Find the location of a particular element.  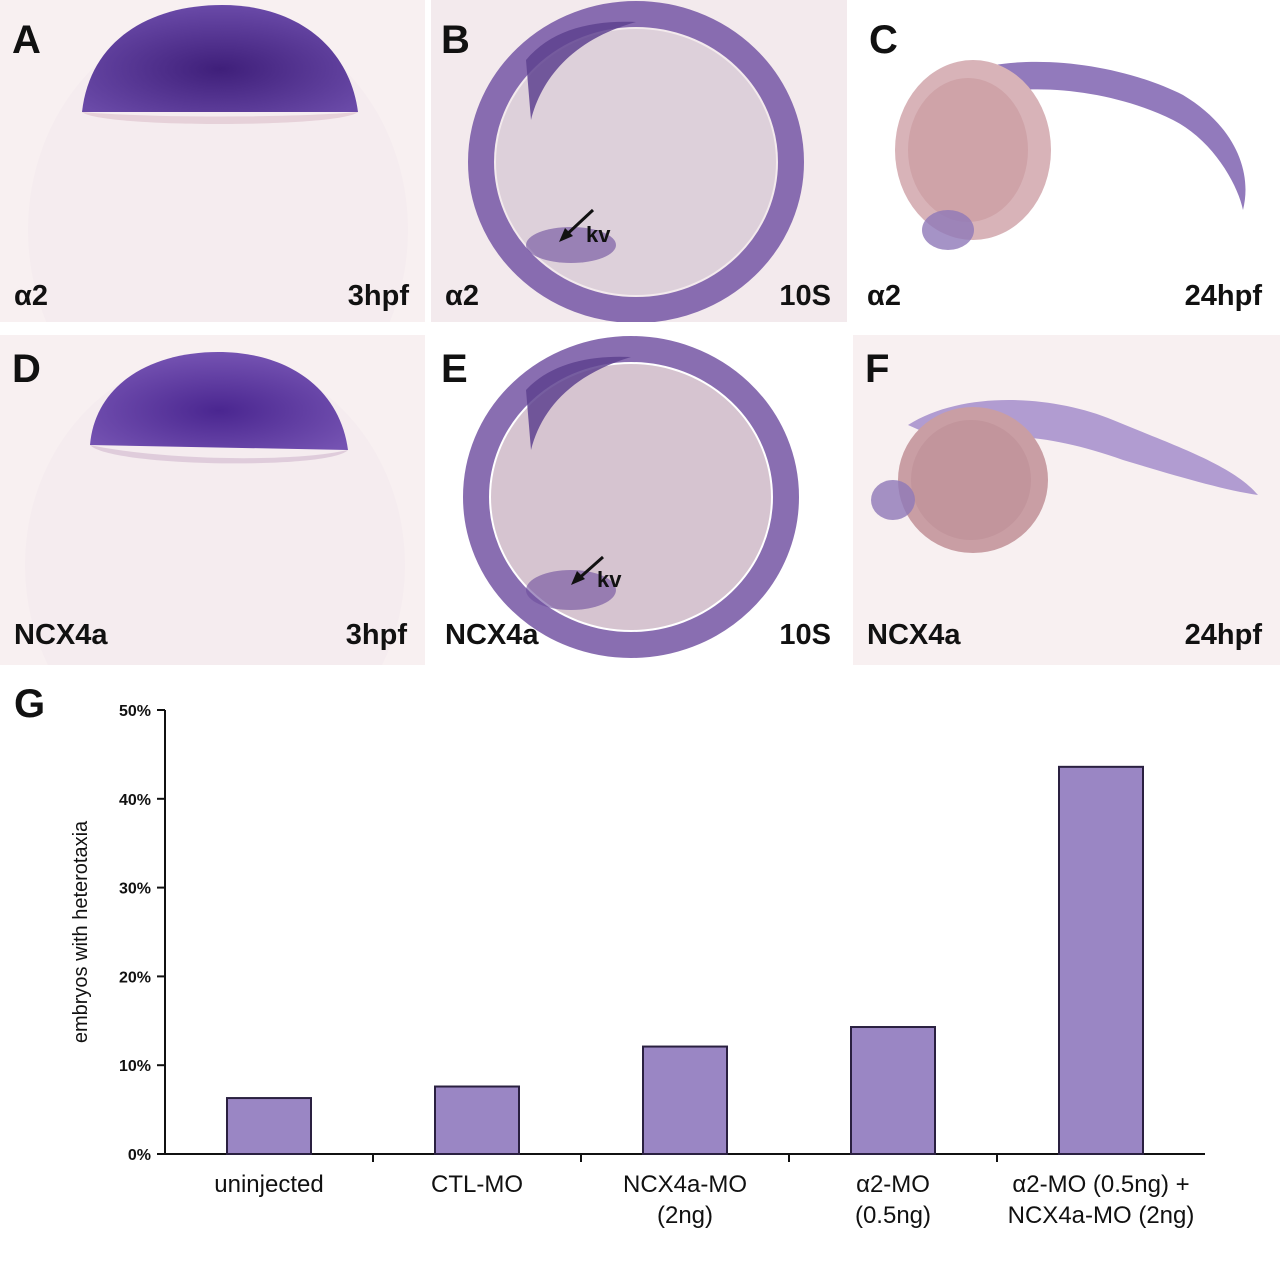

panel-e: E kv NCX4a 10S is located at coordinates (639, 500).